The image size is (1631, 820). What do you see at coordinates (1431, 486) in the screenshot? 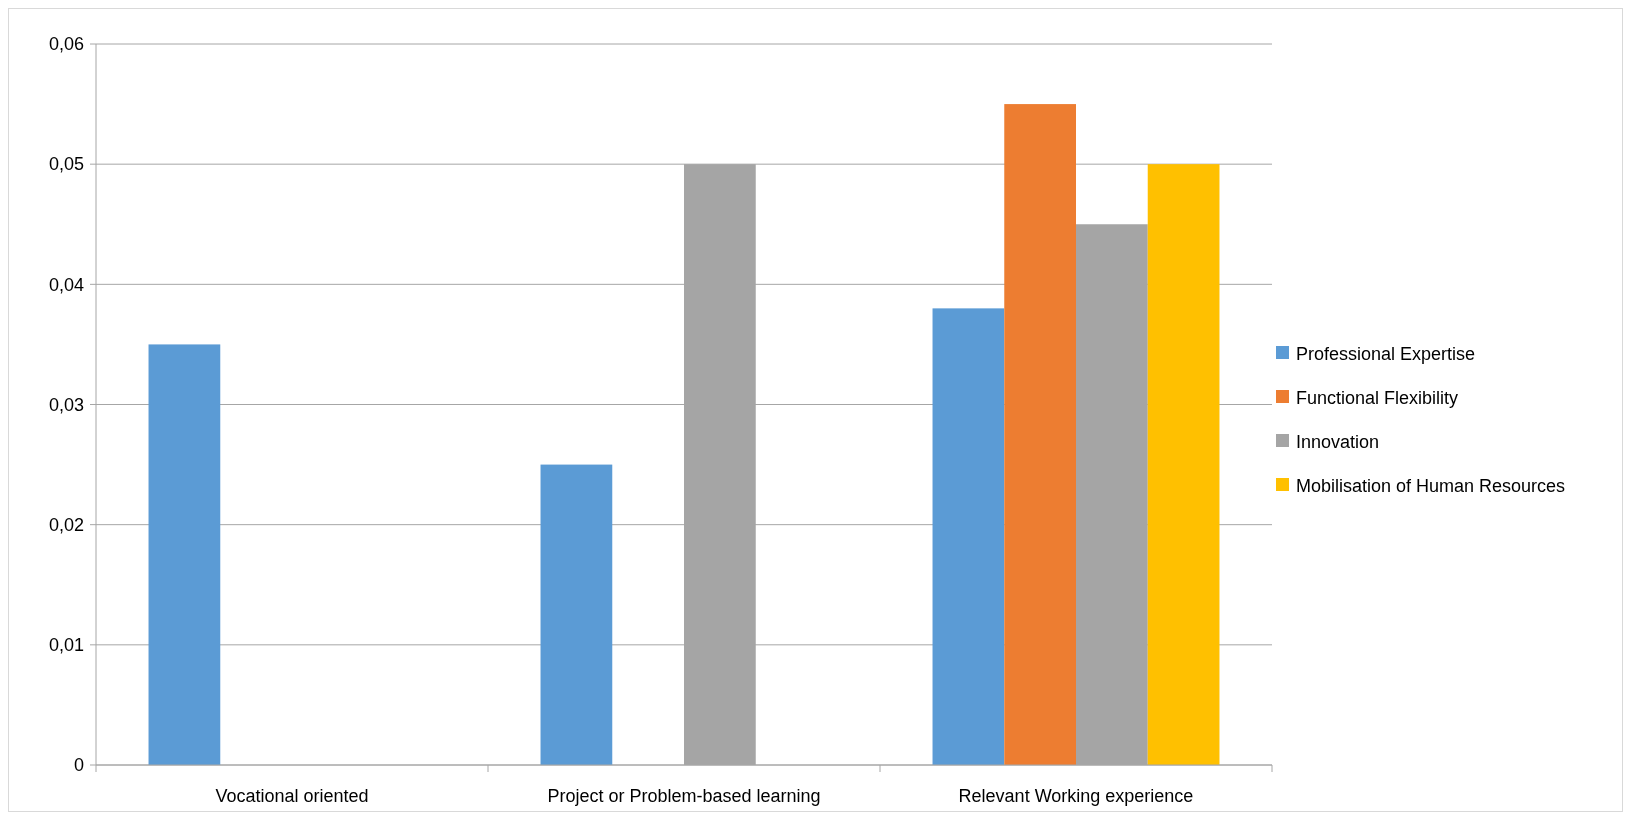
I see `legend-label: Mobilisation of Human Resources` at bounding box center [1431, 486].